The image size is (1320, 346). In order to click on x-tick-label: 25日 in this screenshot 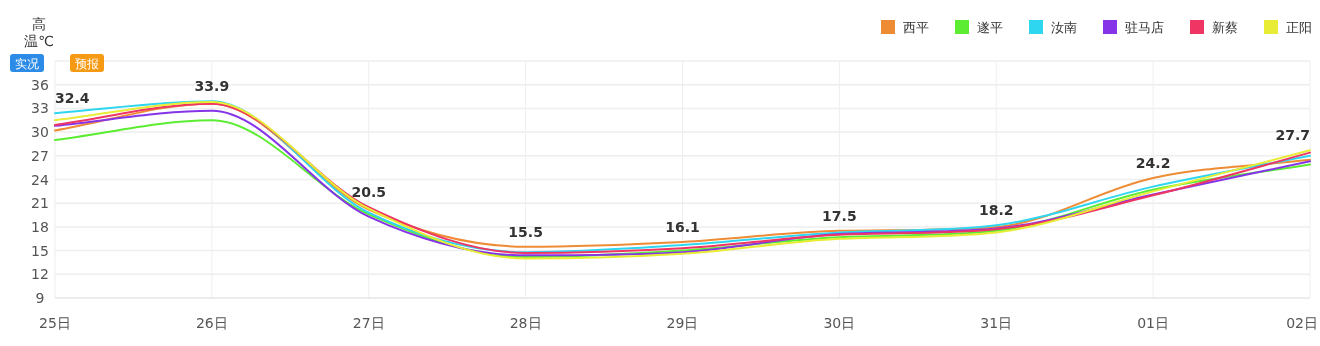, I will do `click(55, 323)`.